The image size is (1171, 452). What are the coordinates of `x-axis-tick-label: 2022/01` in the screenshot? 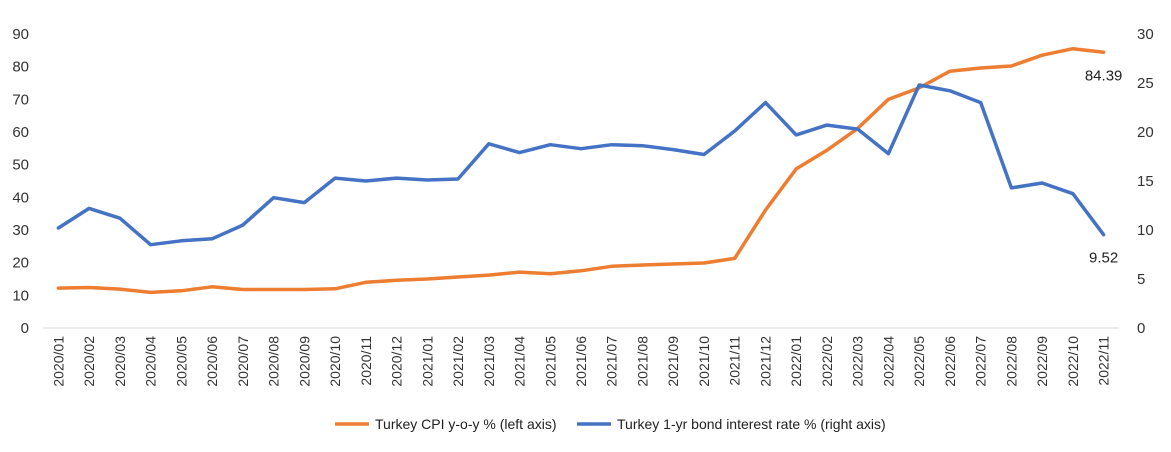 It's located at (796, 361).